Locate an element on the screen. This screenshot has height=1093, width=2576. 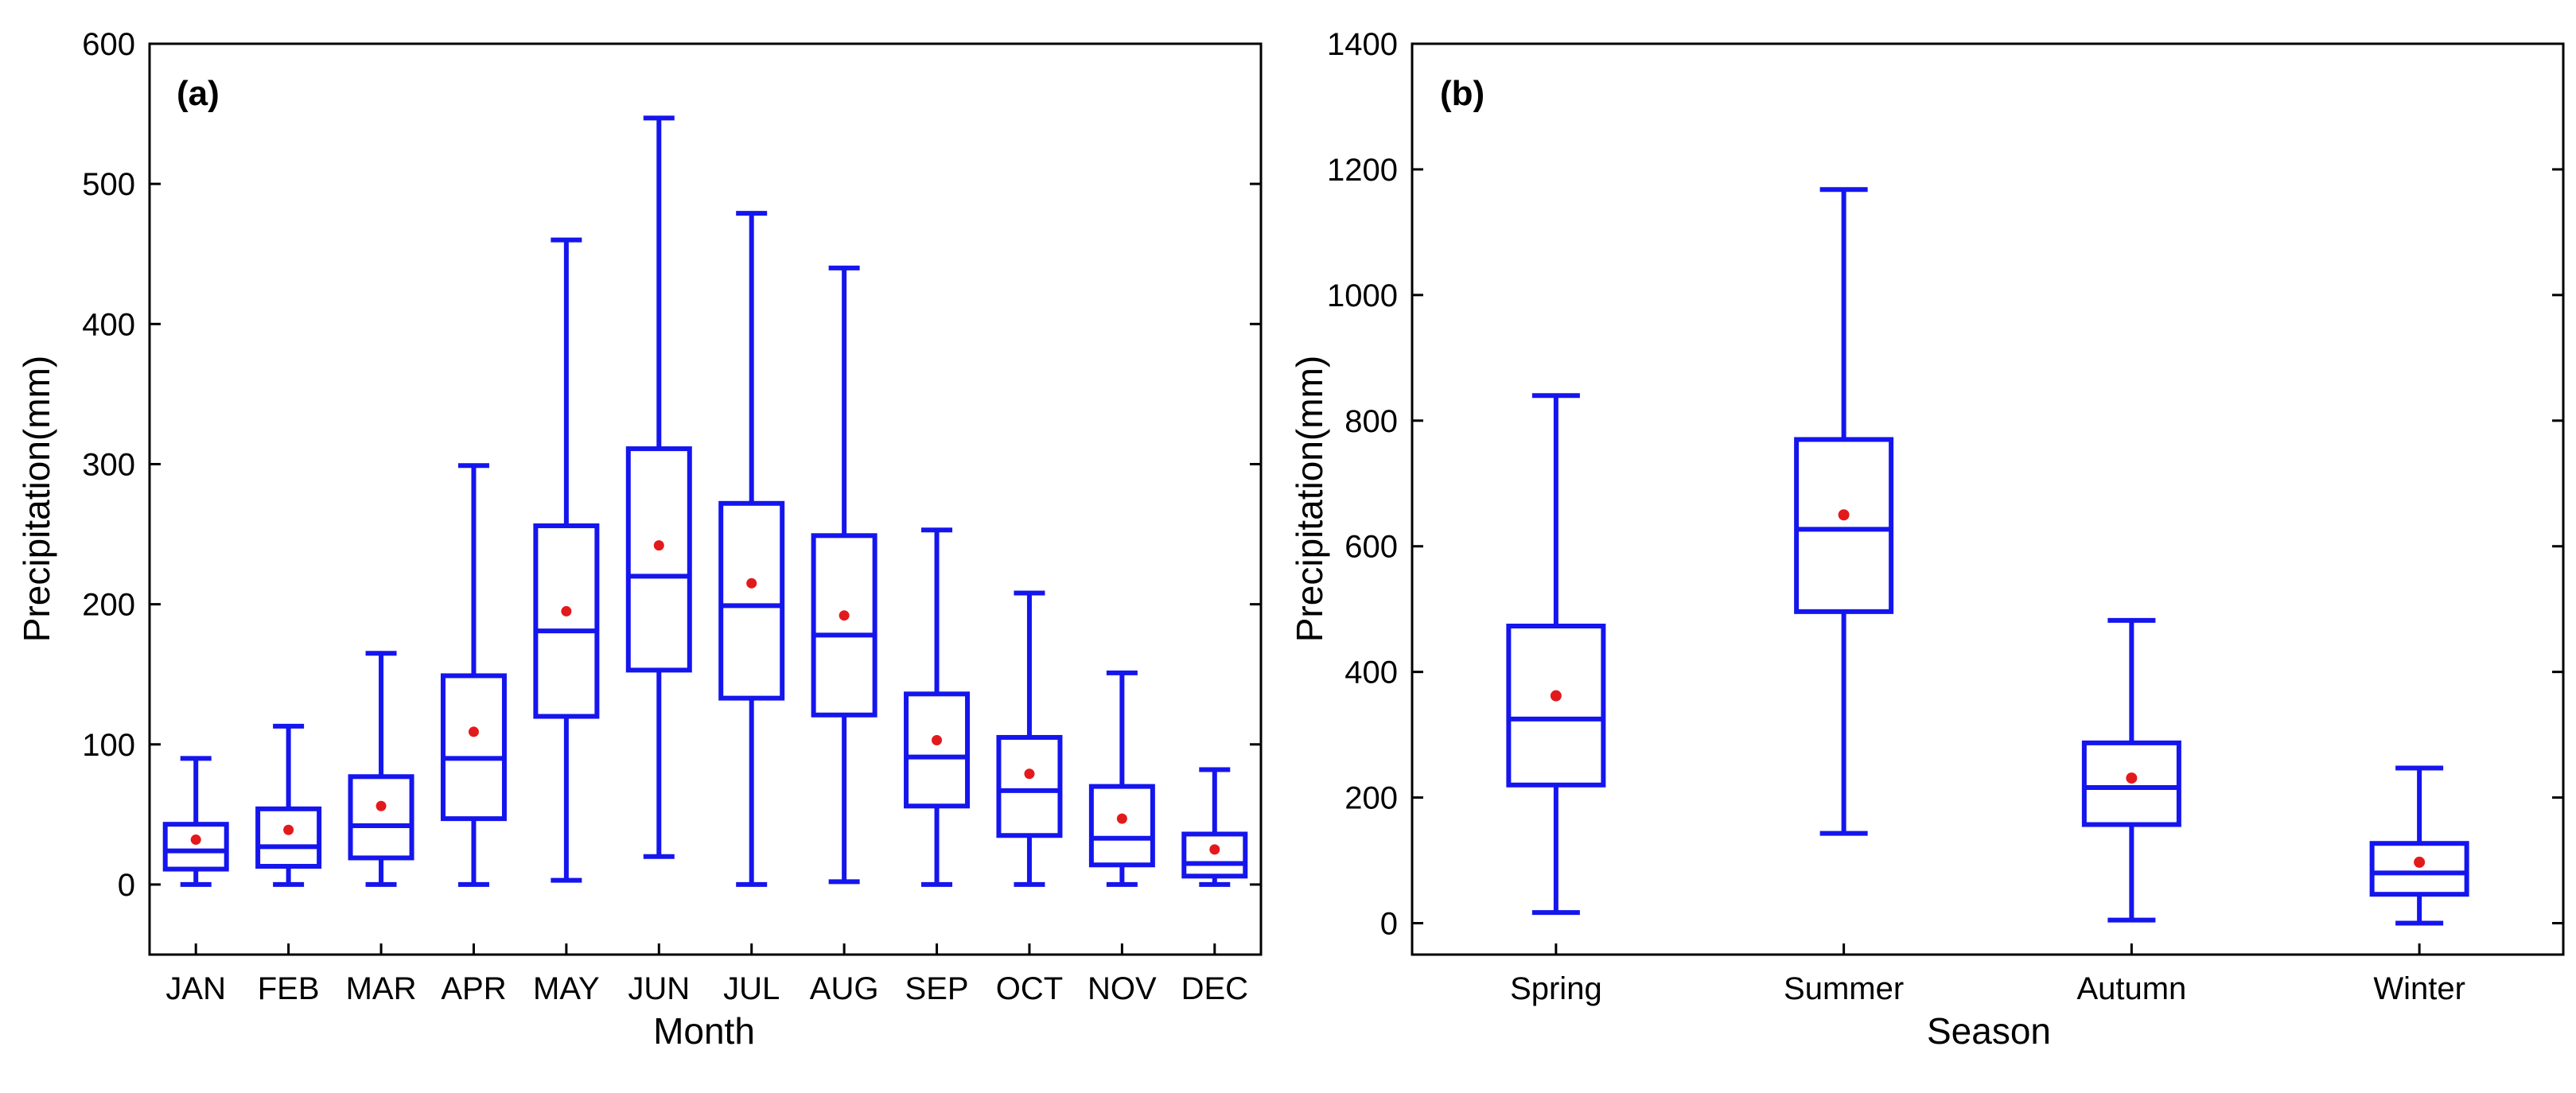
panel-b-x-tick-label: Summer is located at coordinates (1844, 988).